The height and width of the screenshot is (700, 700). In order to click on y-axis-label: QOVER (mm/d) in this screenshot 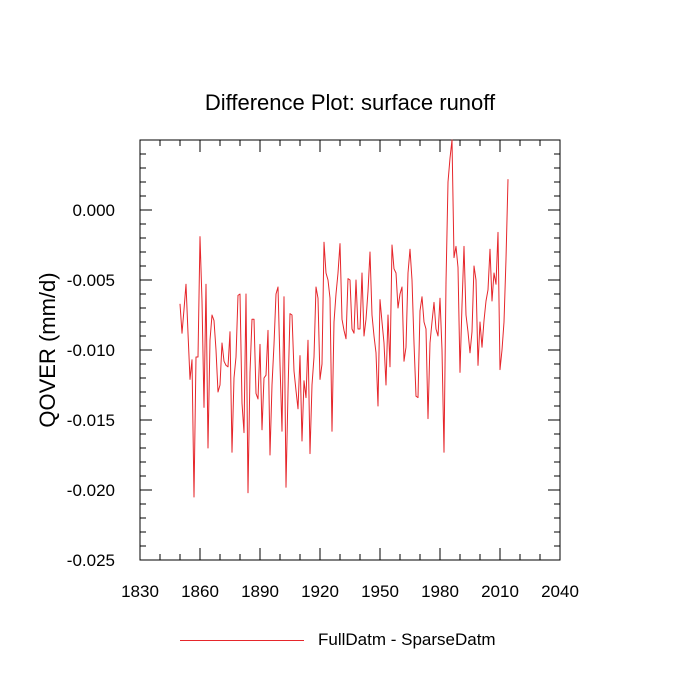, I will do `click(47, 350)`.